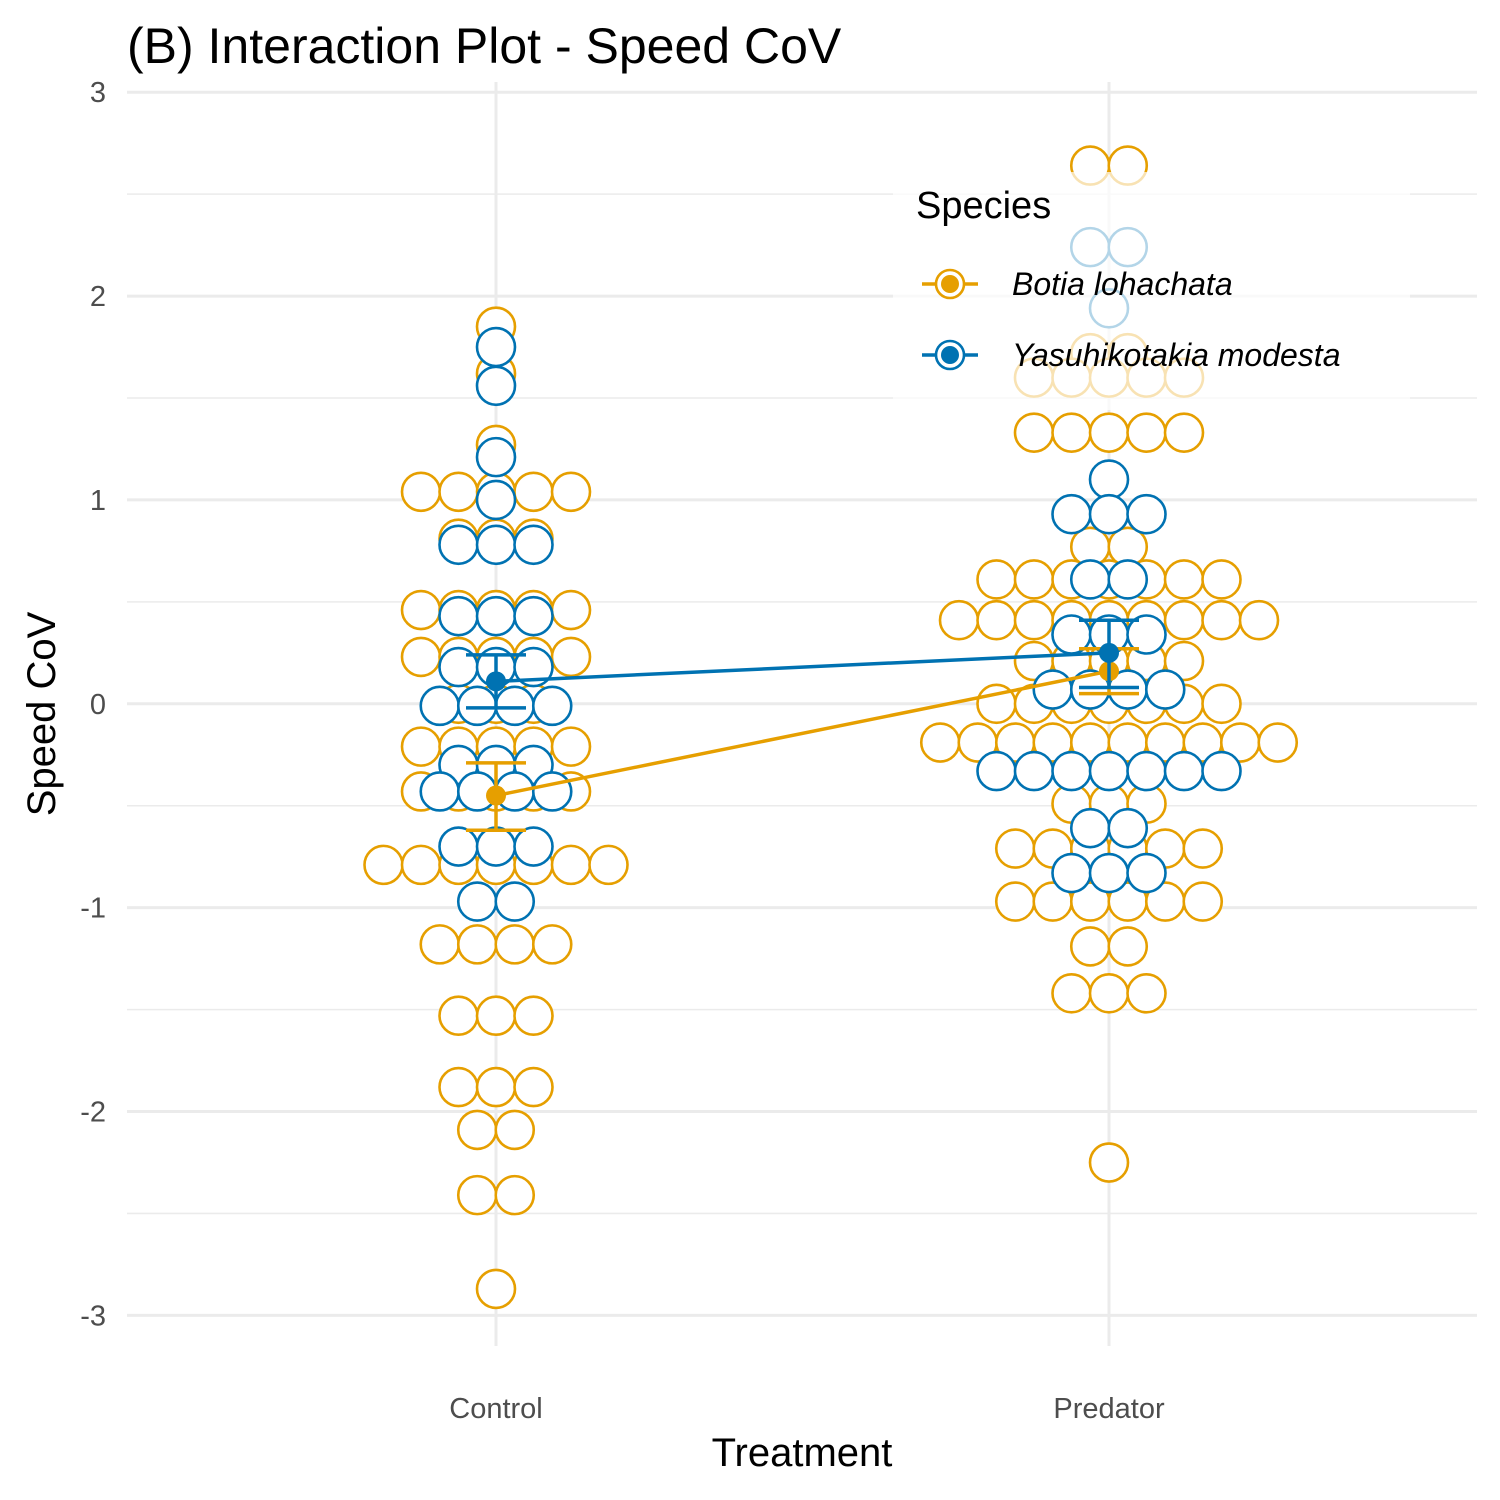 This screenshot has height=1500, width=1500. I want to click on y-axis-title: Speed CoV, so click(42, 713).